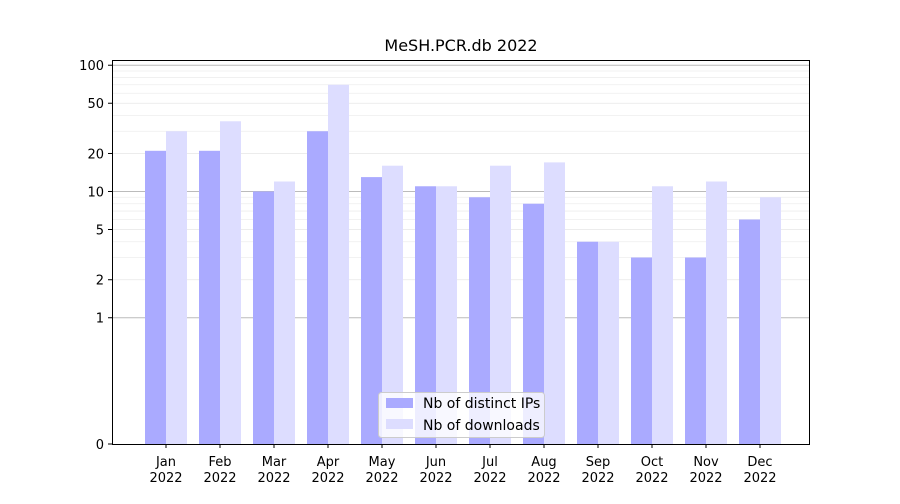  What do you see at coordinates (100, 445) in the screenshot?
I see `y-tick-label: 0` at bounding box center [100, 445].